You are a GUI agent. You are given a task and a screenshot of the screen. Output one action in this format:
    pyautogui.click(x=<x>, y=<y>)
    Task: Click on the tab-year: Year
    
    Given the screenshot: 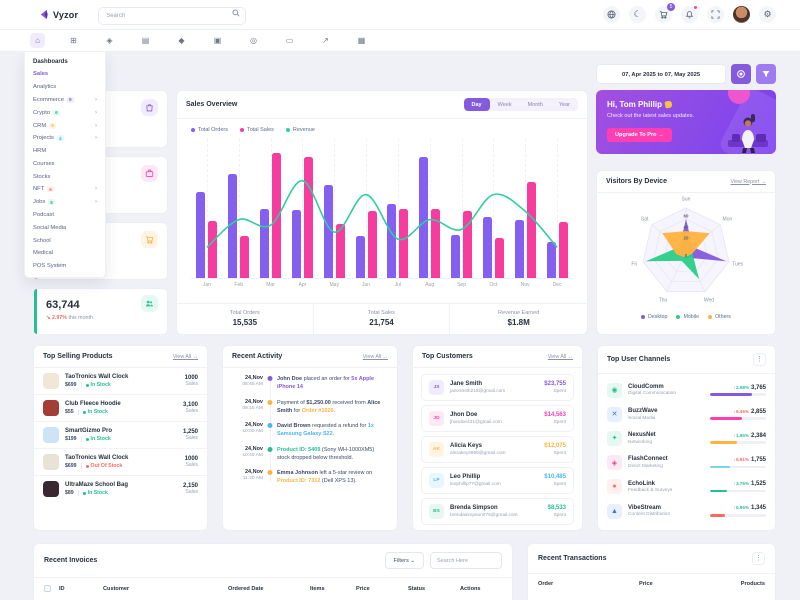 What is the action you would take?
    pyautogui.click(x=564, y=104)
    